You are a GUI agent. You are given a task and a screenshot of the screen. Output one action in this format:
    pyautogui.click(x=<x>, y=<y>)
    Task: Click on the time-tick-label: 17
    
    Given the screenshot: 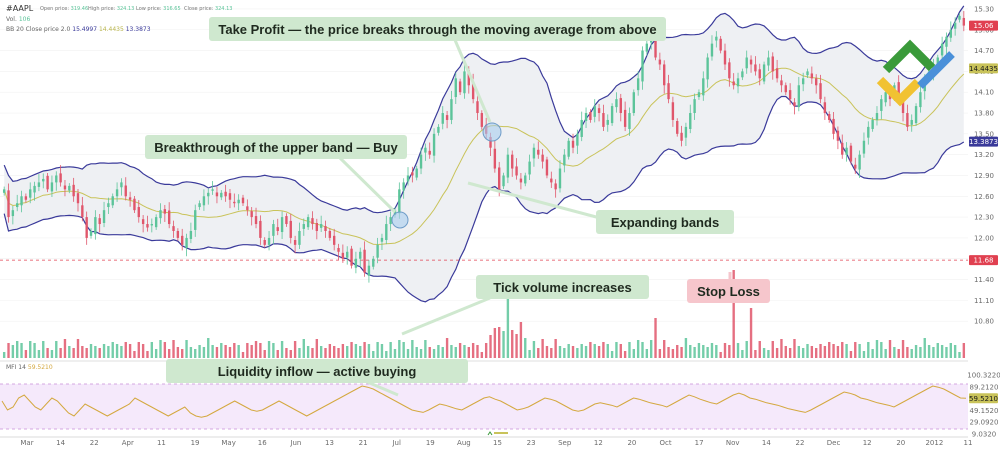 What is the action you would take?
    pyautogui.click(x=699, y=443)
    